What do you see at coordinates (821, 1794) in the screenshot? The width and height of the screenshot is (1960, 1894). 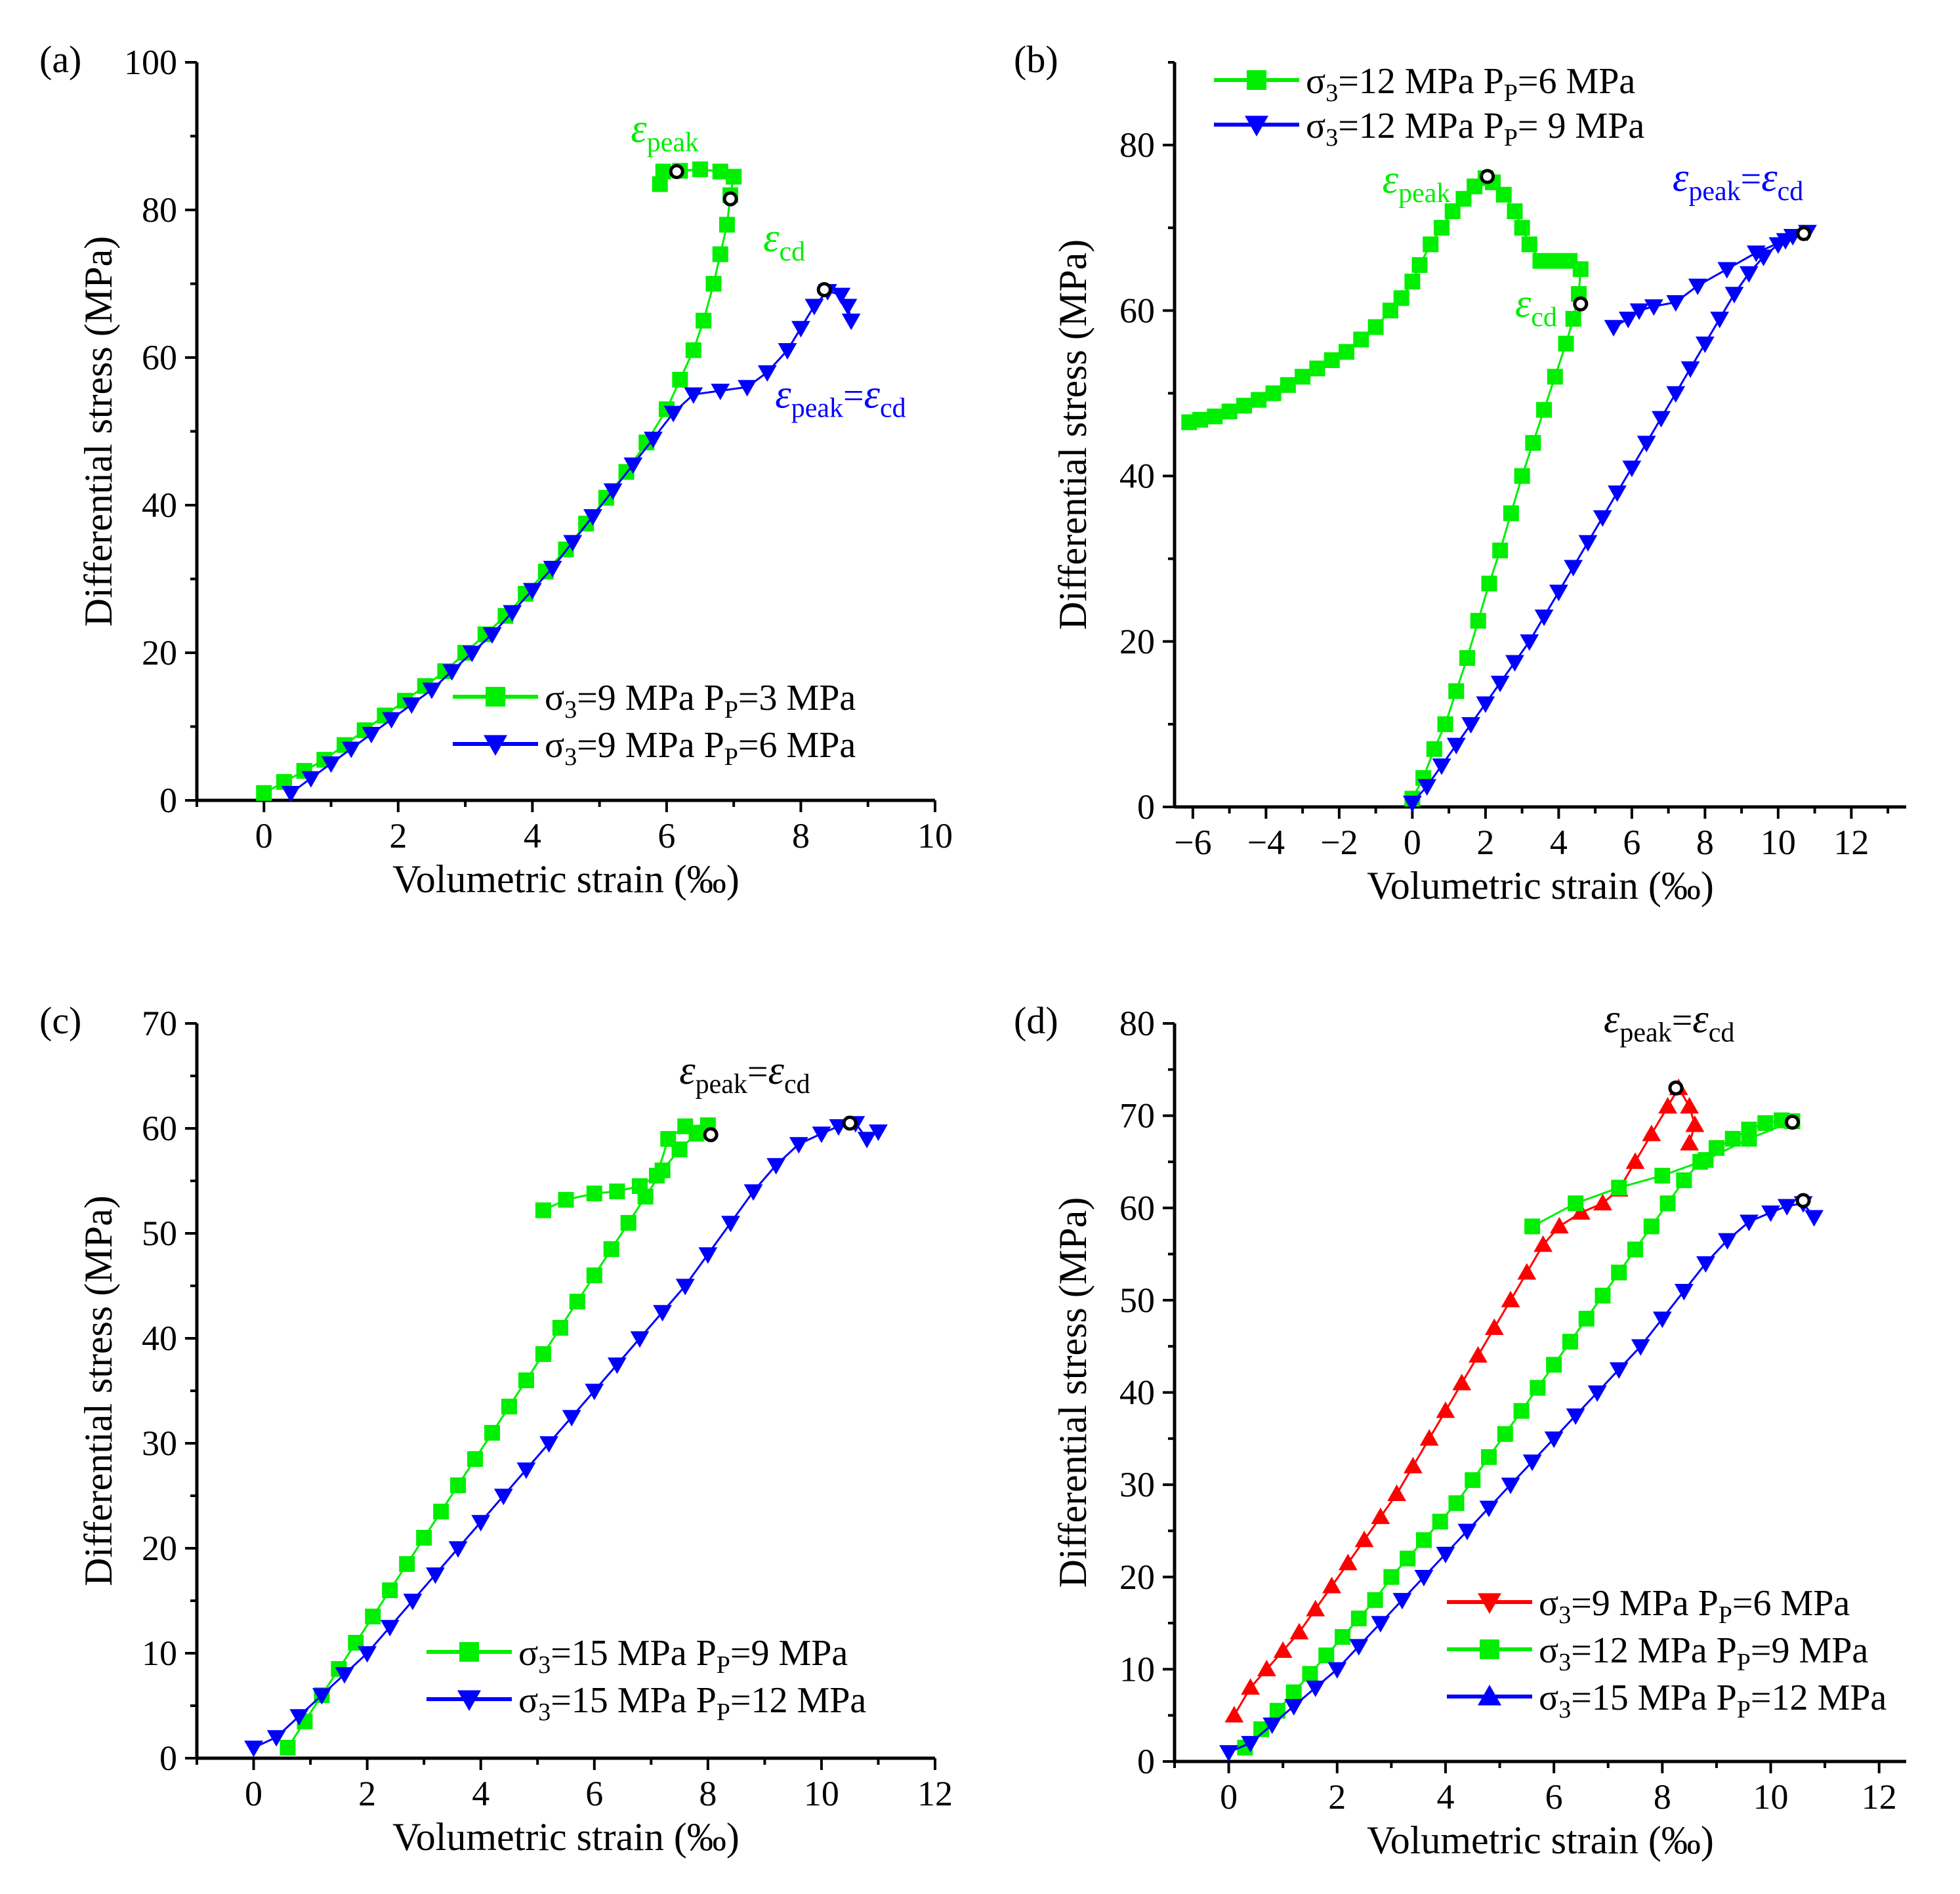 I see `x-tick-label: 10` at bounding box center [821, 1794].